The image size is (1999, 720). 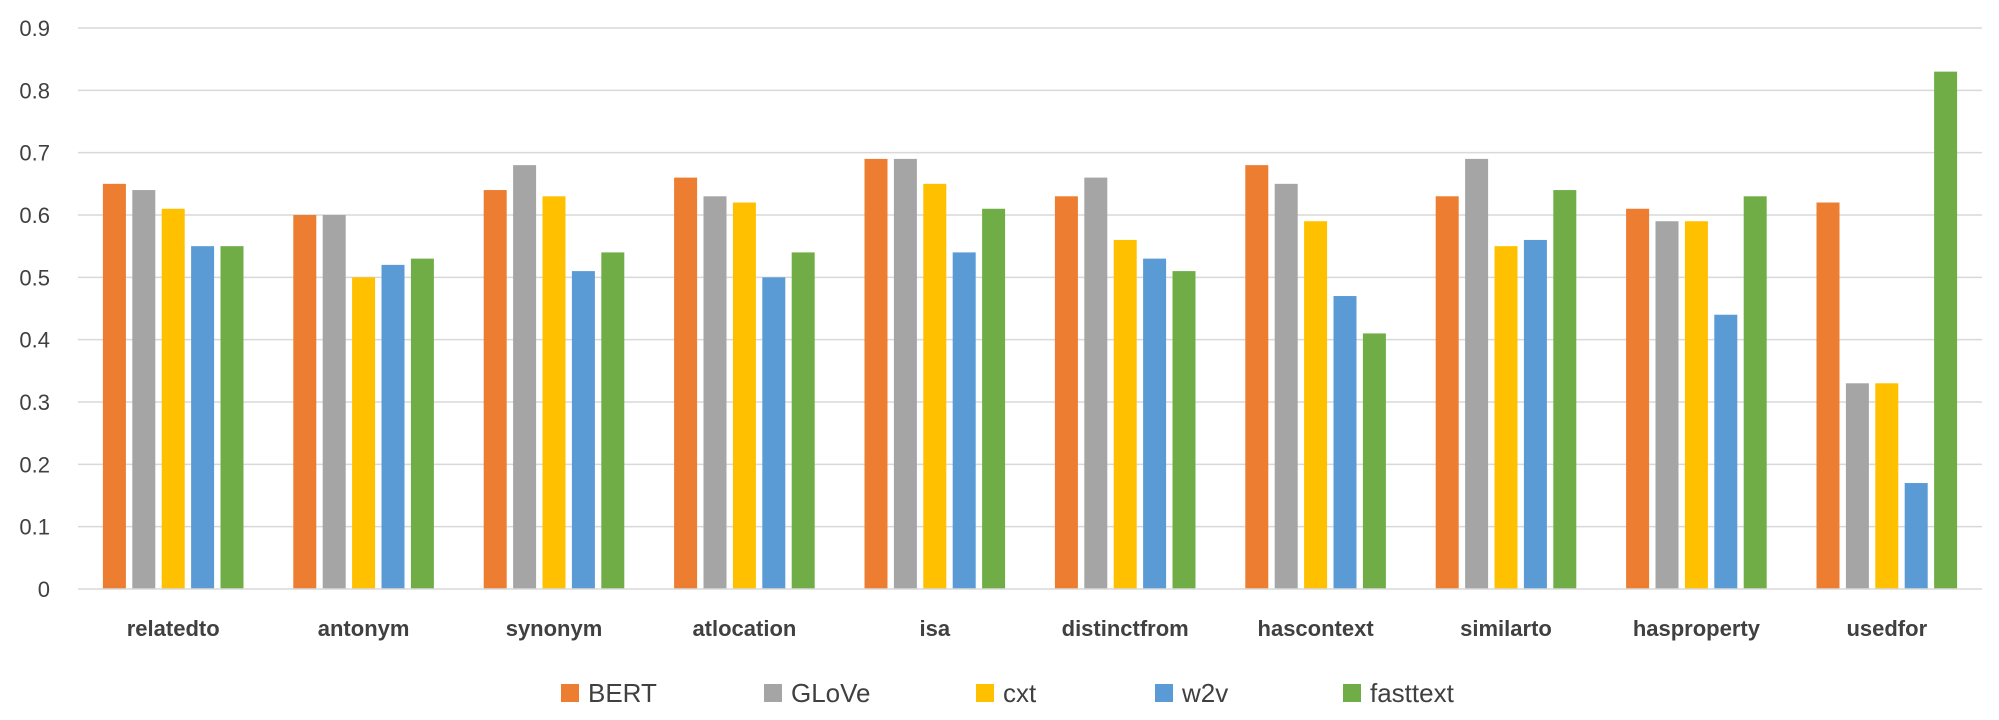 What do you see at coordinates (831, 693) in the screenshot?
I see `legend-label-glove: GLoVe` at bounding box center [831, 693].